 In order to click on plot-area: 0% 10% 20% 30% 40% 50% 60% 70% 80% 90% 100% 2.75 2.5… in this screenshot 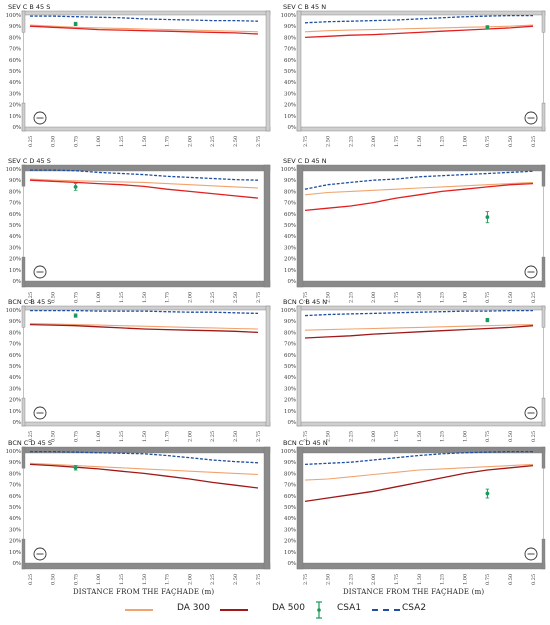, I will do `click(413, 233)`.